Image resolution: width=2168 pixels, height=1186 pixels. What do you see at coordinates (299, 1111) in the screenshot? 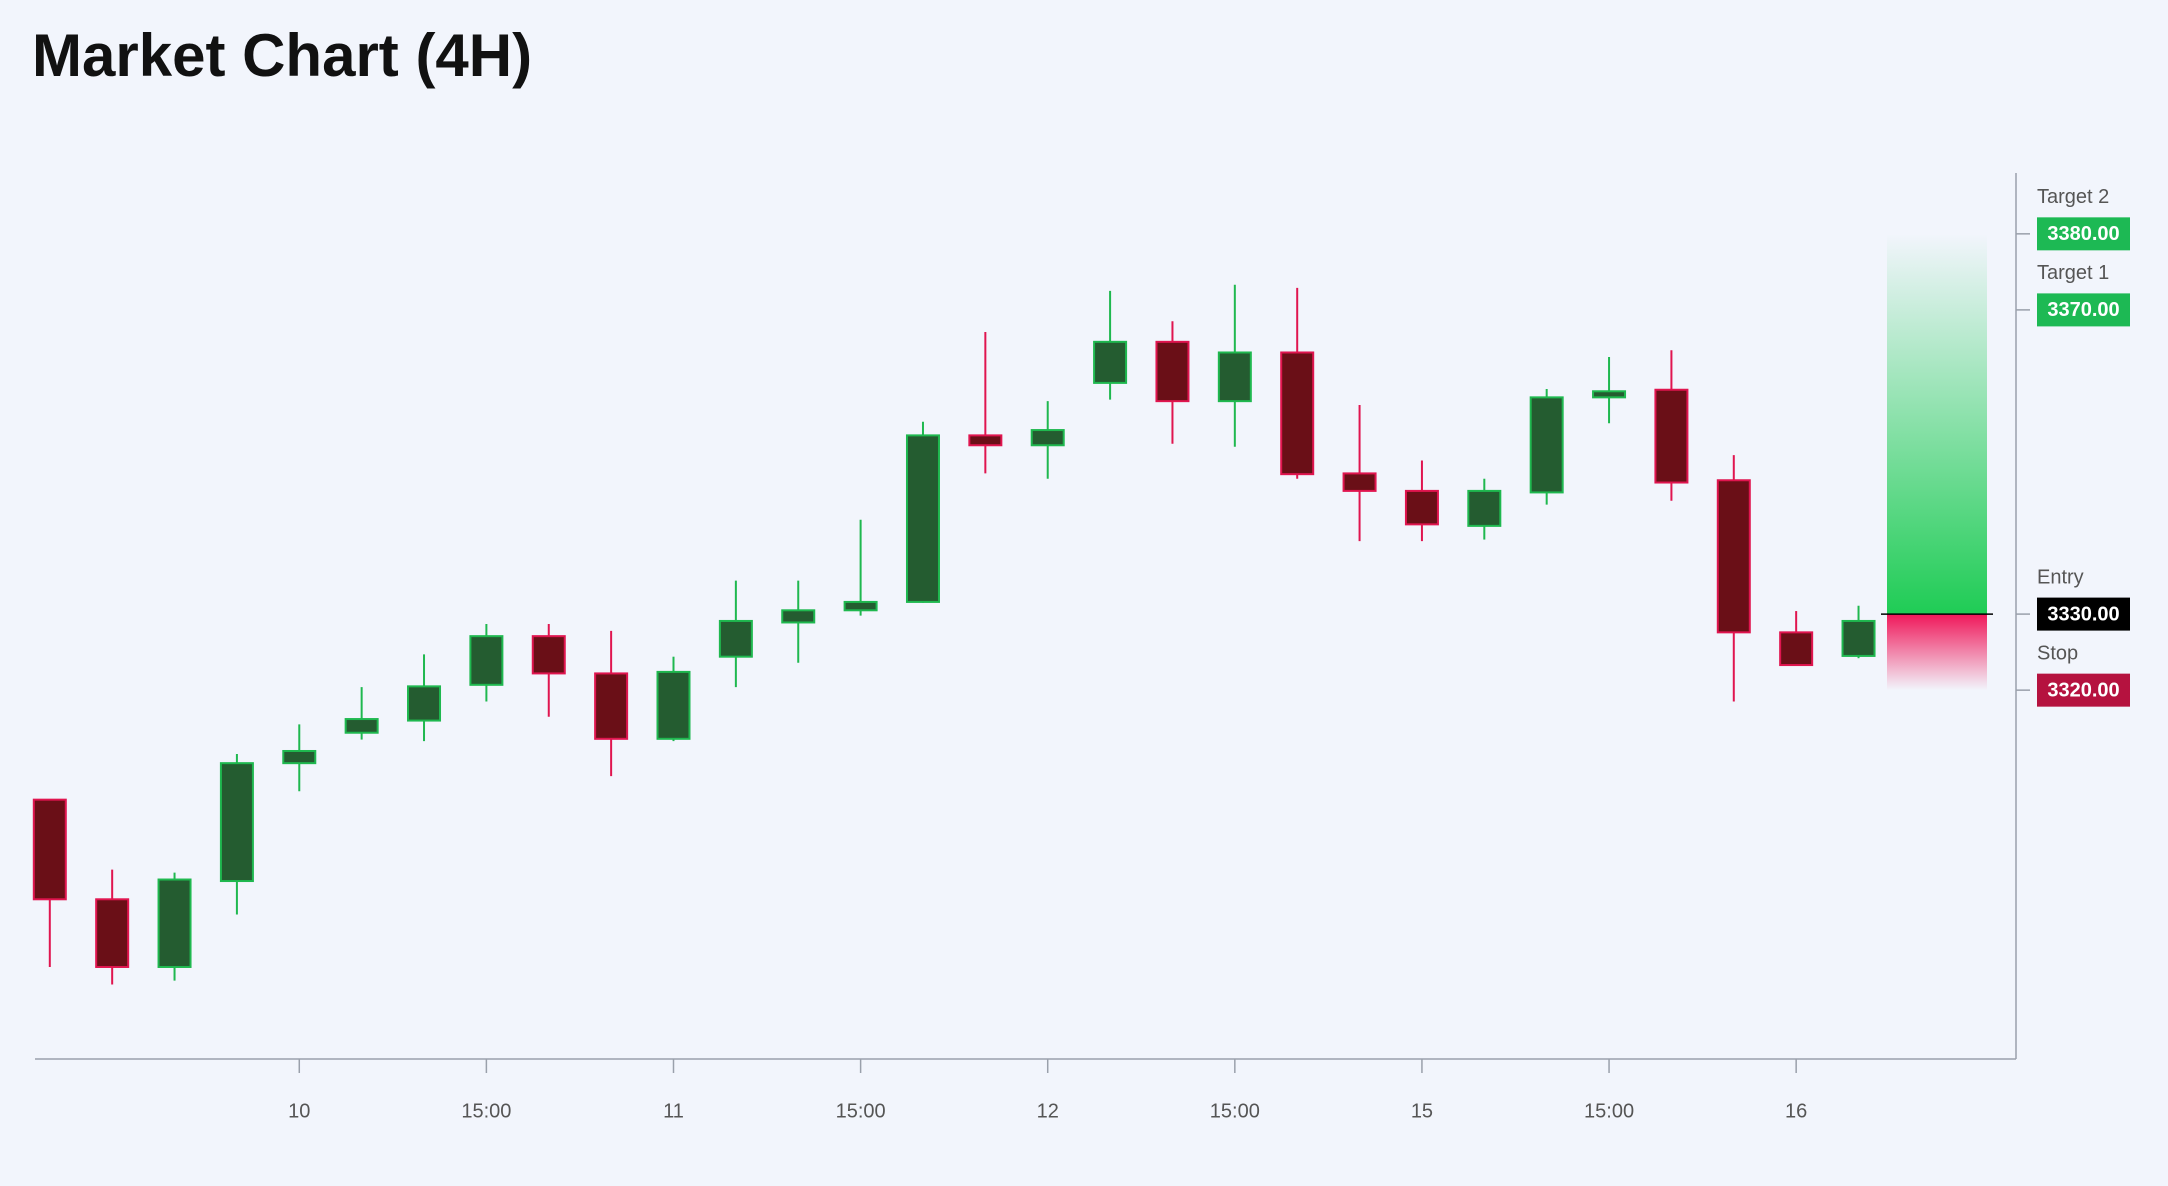
I see `x-tick-label: 10` at bounding box center [299, 1111].